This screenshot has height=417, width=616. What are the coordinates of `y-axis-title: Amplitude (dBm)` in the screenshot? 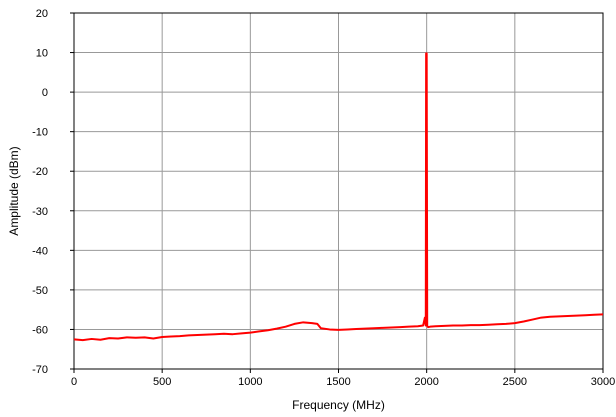 It's located at (14, 190).